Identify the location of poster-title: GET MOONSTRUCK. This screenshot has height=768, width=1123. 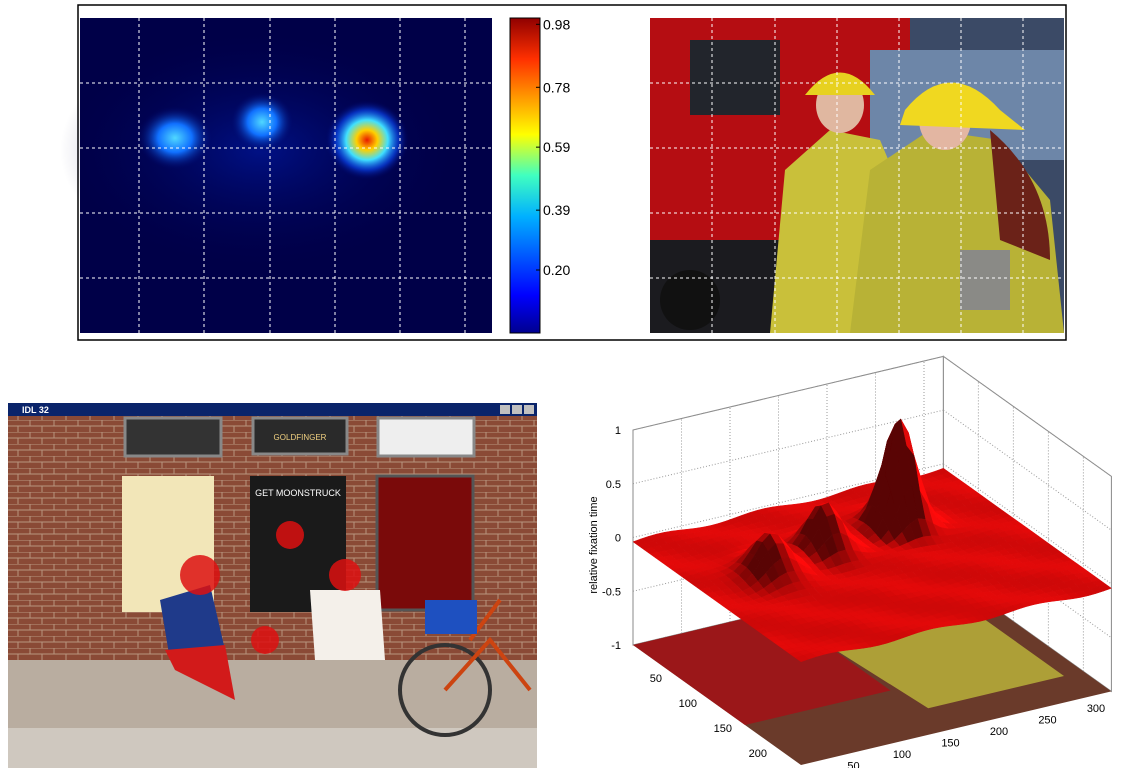
(298, 493).